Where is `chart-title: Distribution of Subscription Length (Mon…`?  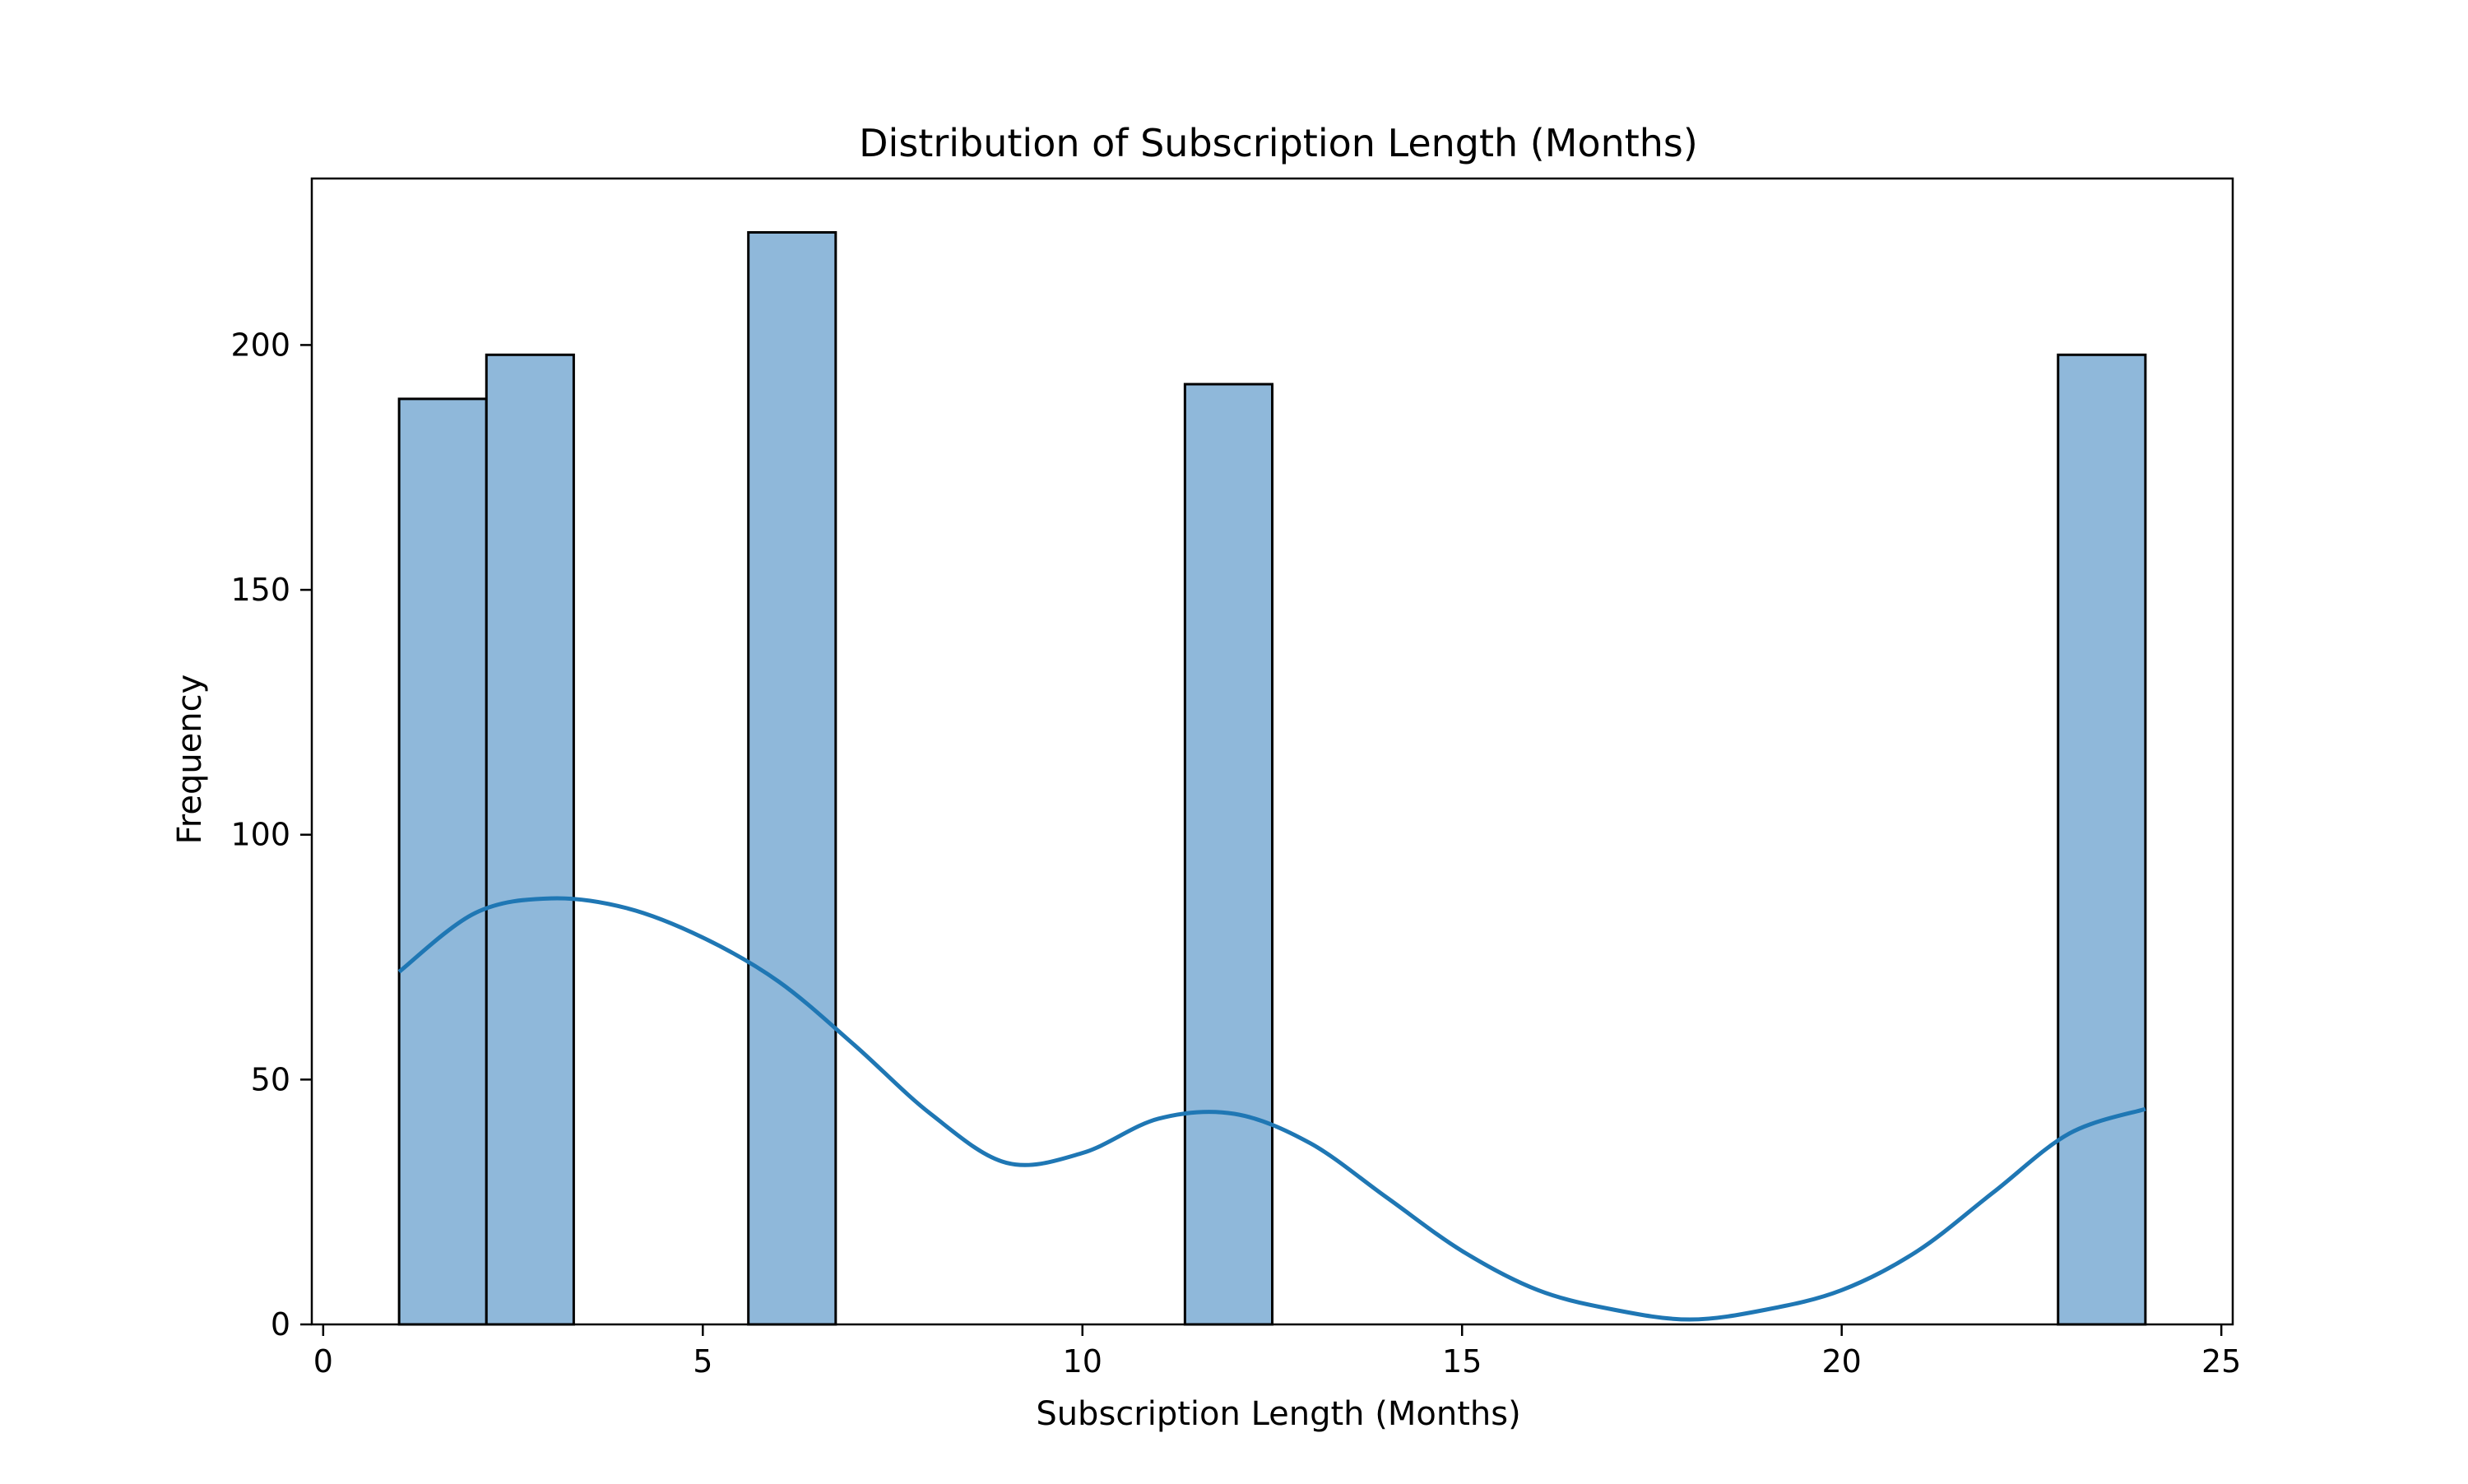 chart-title: Distribution of Subscription Length (Mon… is located at coordinates (1278, 143).